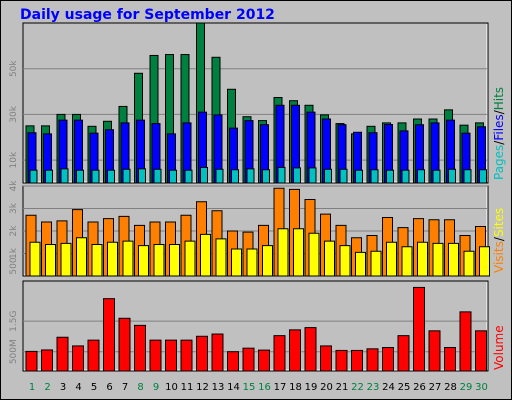 The image size is (512, 400). What do you see at coordinates (94, 387) in the screenshot?
I see `x-tick-label: 5` at bounding box center [94, 387].